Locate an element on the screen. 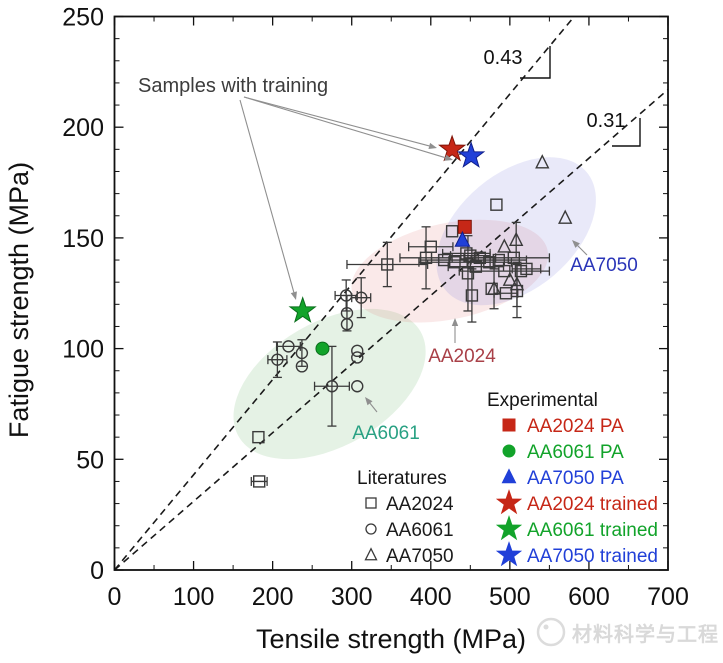  legend-label: AA7050 is located at coordinates (420, 556).